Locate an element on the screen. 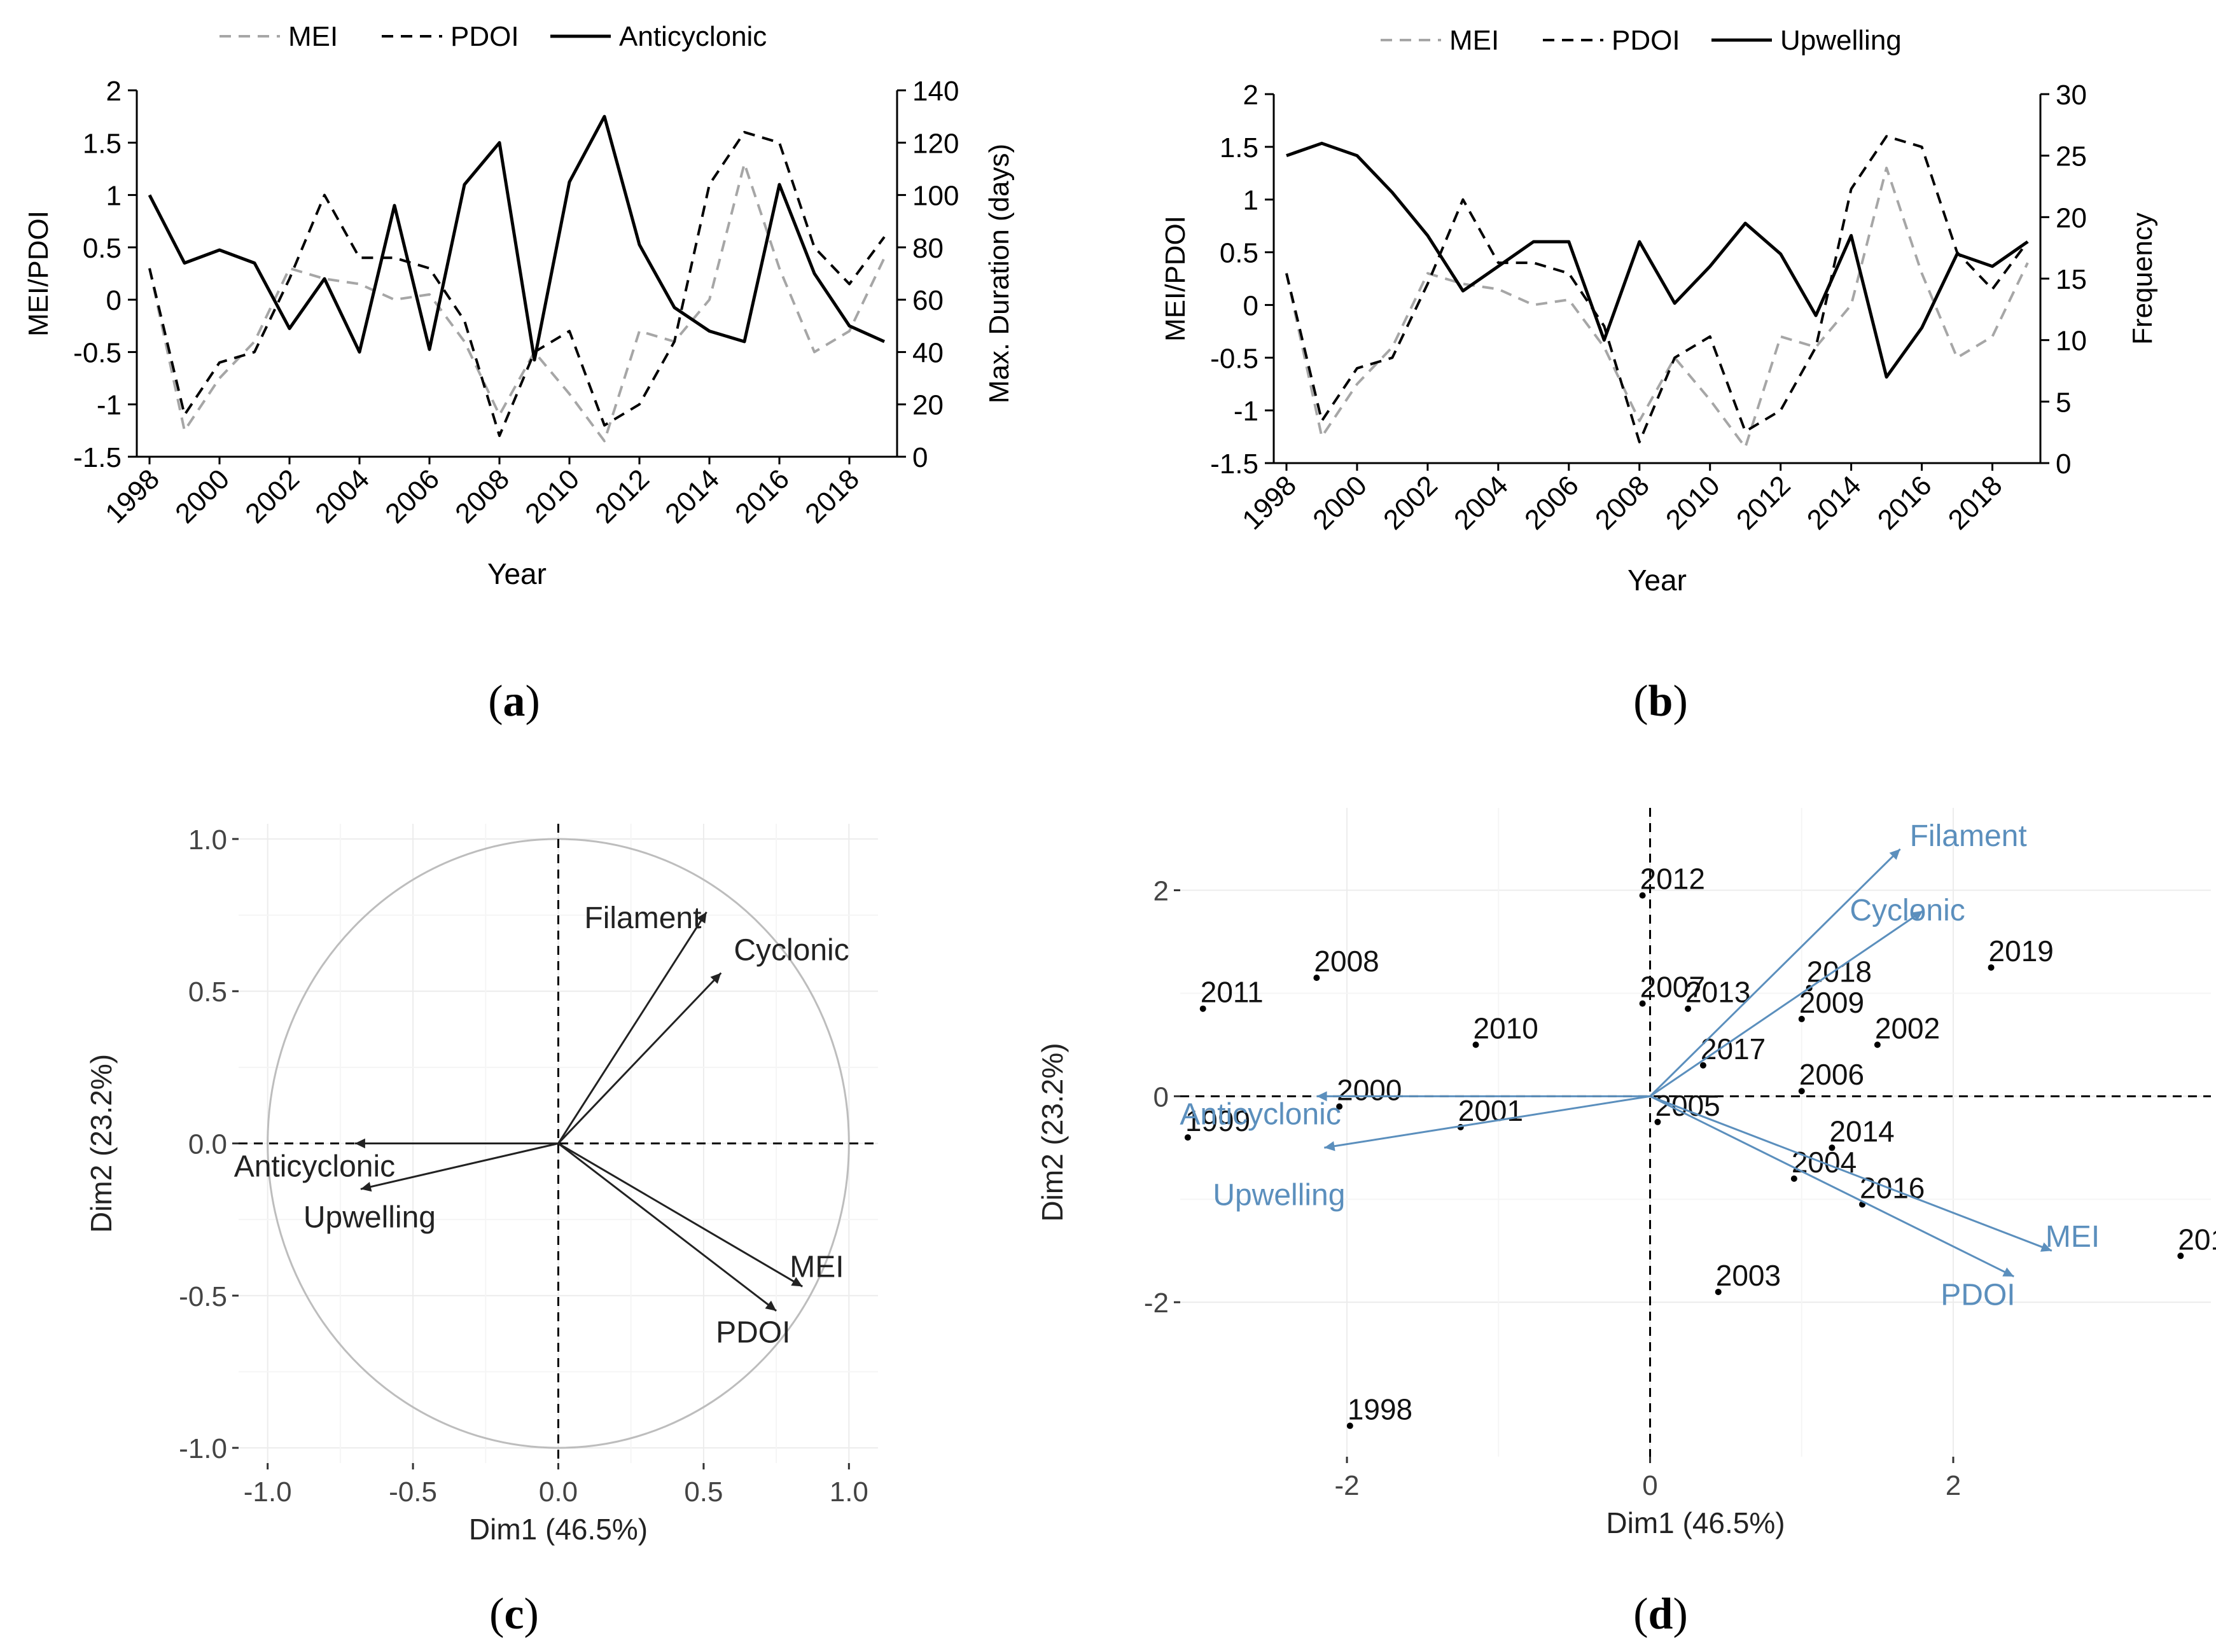 This screenshot has width=2216, height=1652. y-tick-label-right: 0 is located at coordinates (920, 457).